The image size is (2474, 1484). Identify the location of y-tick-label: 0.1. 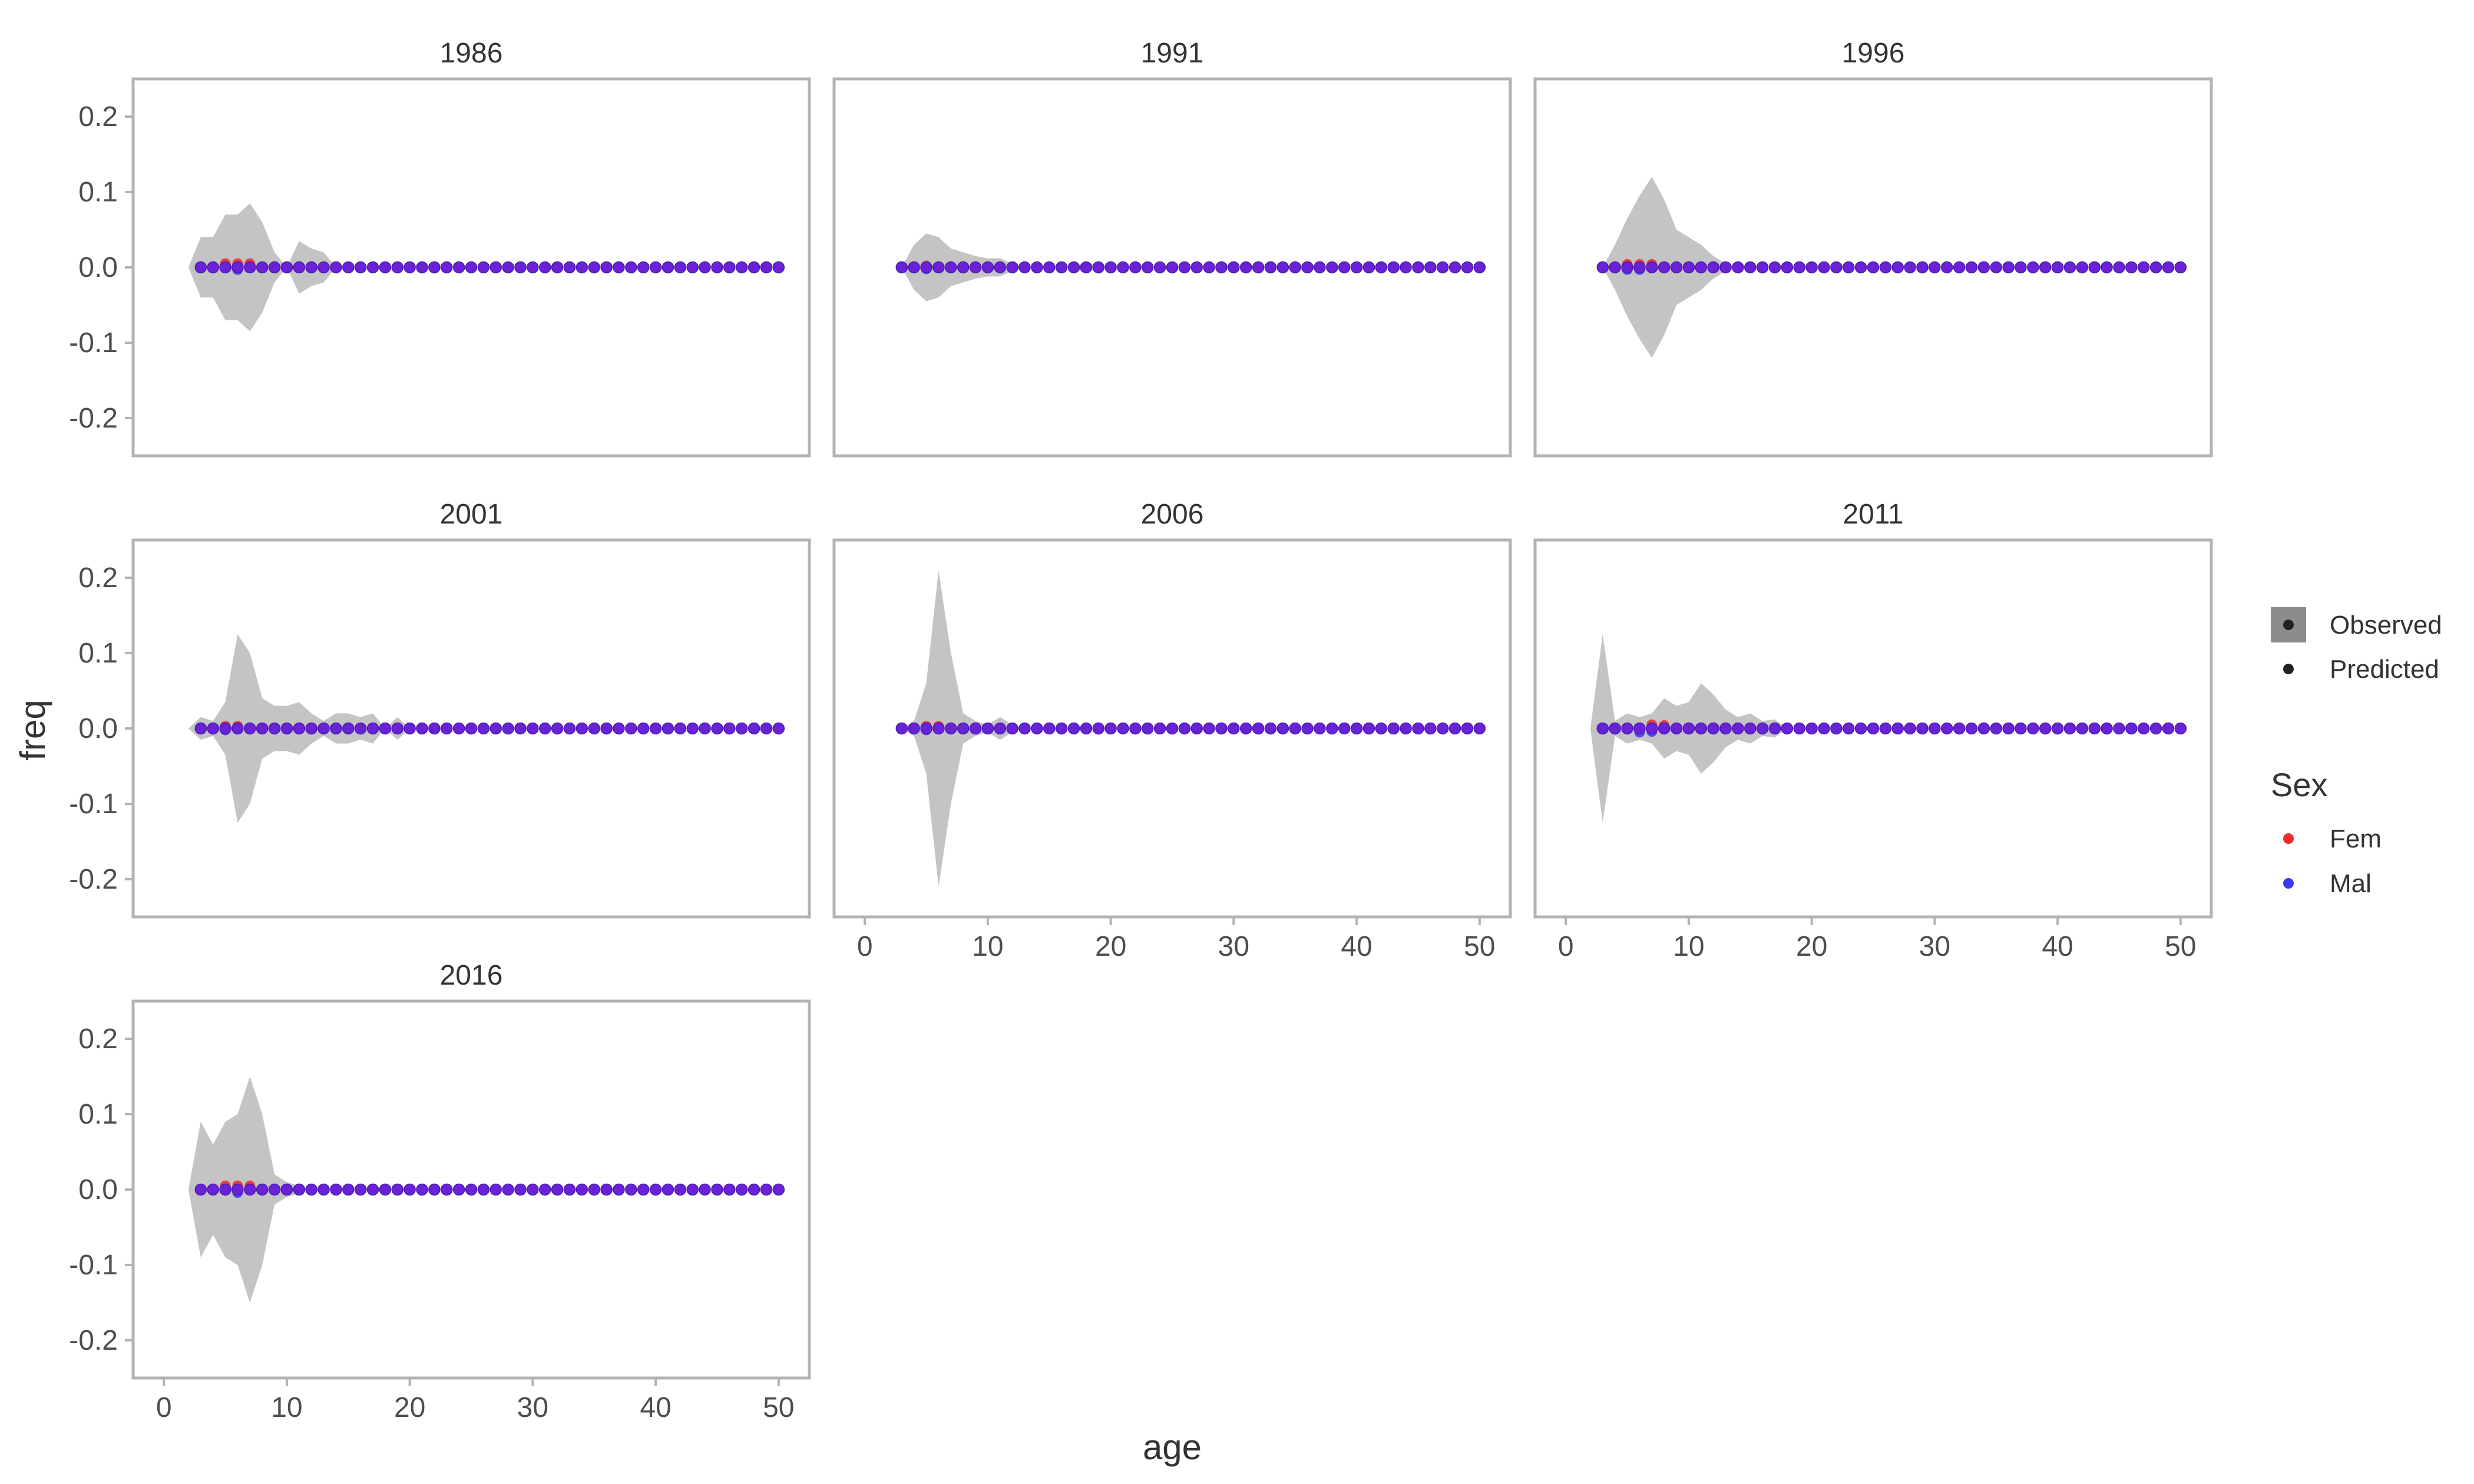
(98, 653).